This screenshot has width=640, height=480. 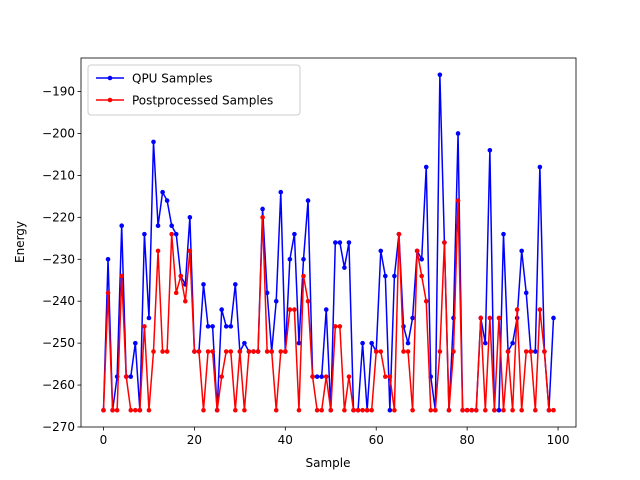 What do you see at coordinates (58, 301) in the screenshot?
I see `y-tick-label: −240` at bounding box center [58, 301].